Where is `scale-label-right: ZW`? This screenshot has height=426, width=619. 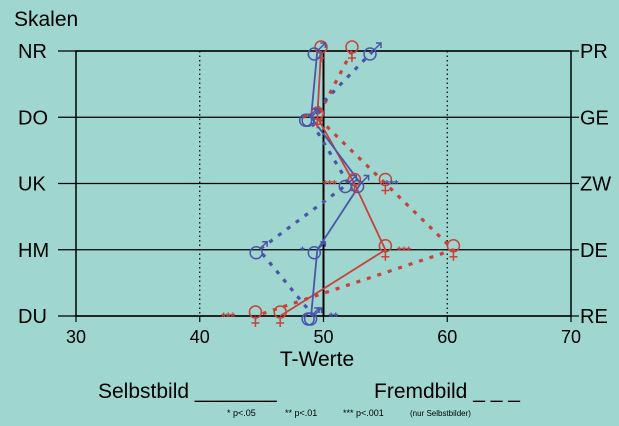 scale-label-right: ZW is located at coordinates (595, 185).